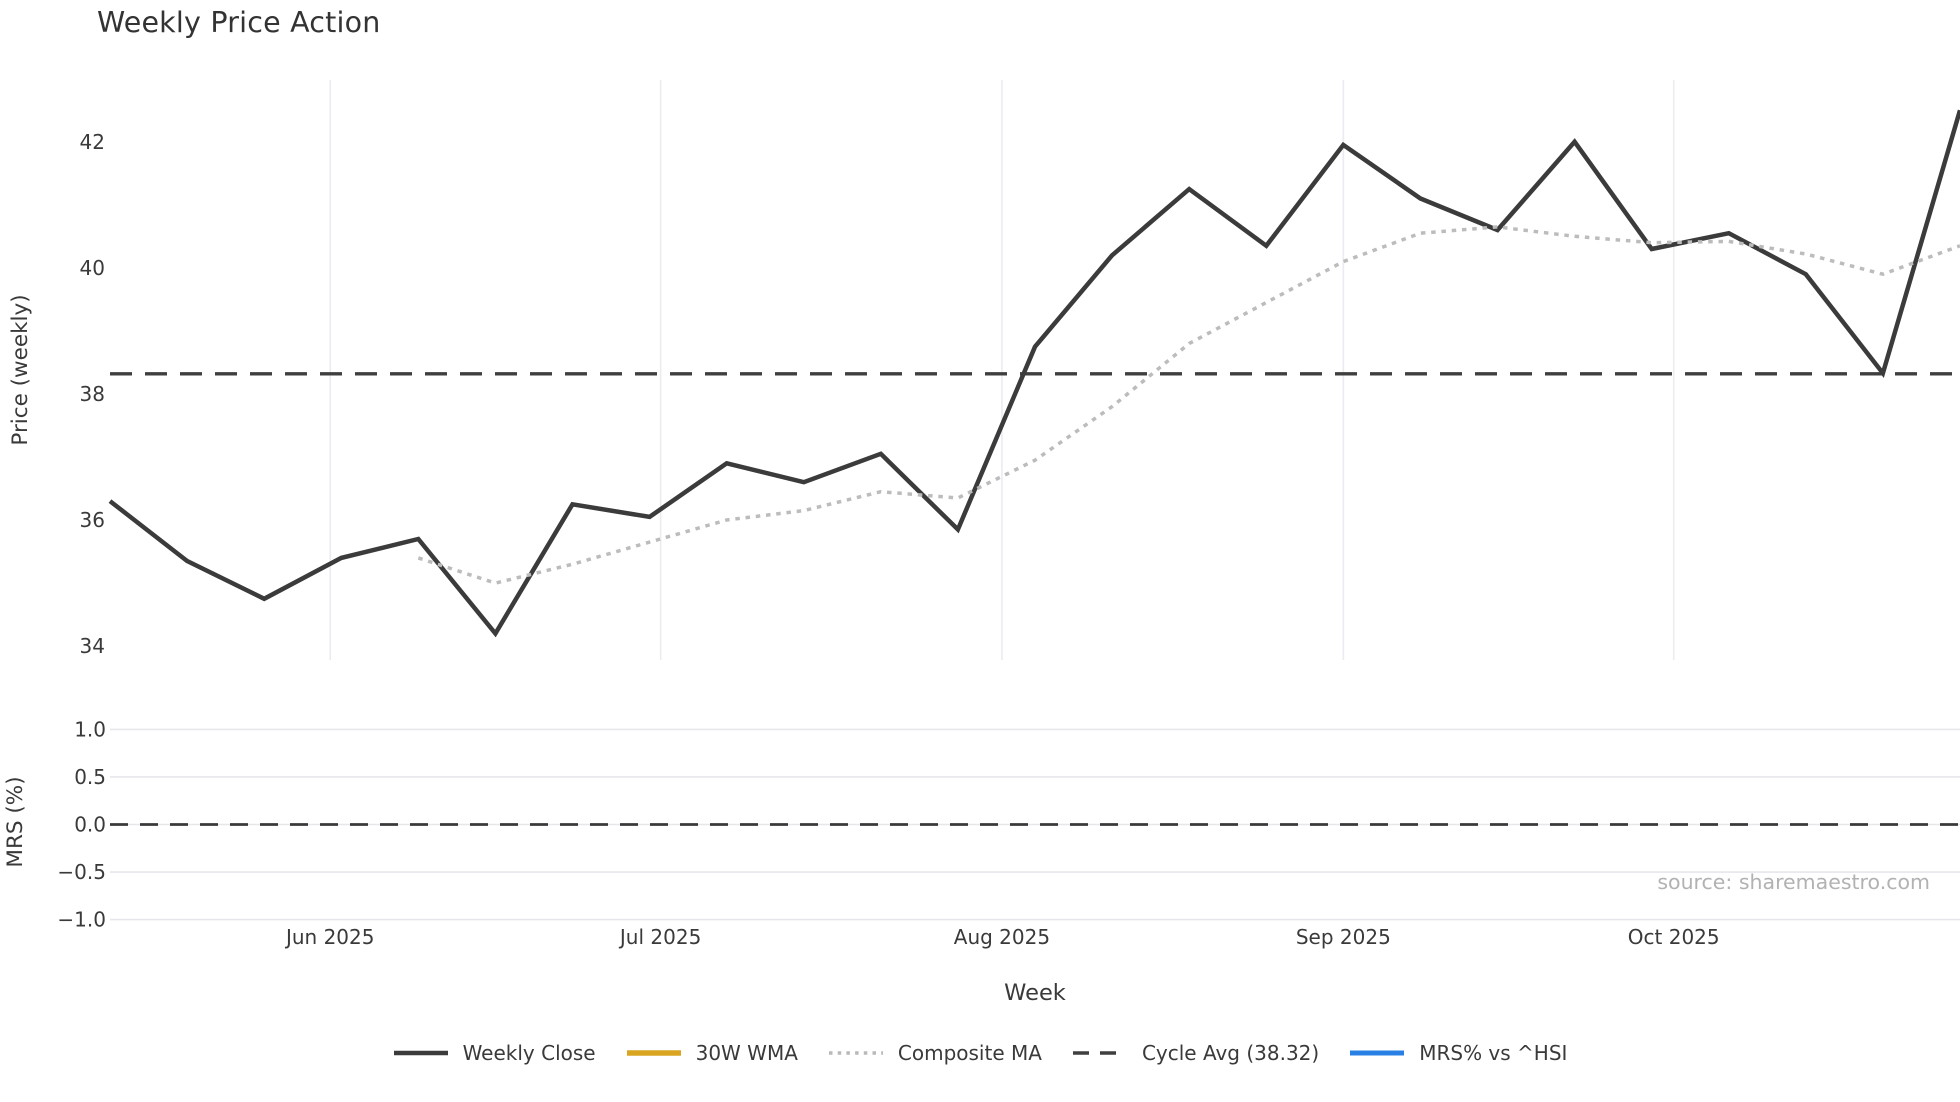  I want to click on legend-item-mrs-hsi: MRS% vs ^HSI, so click(1458, 1053).